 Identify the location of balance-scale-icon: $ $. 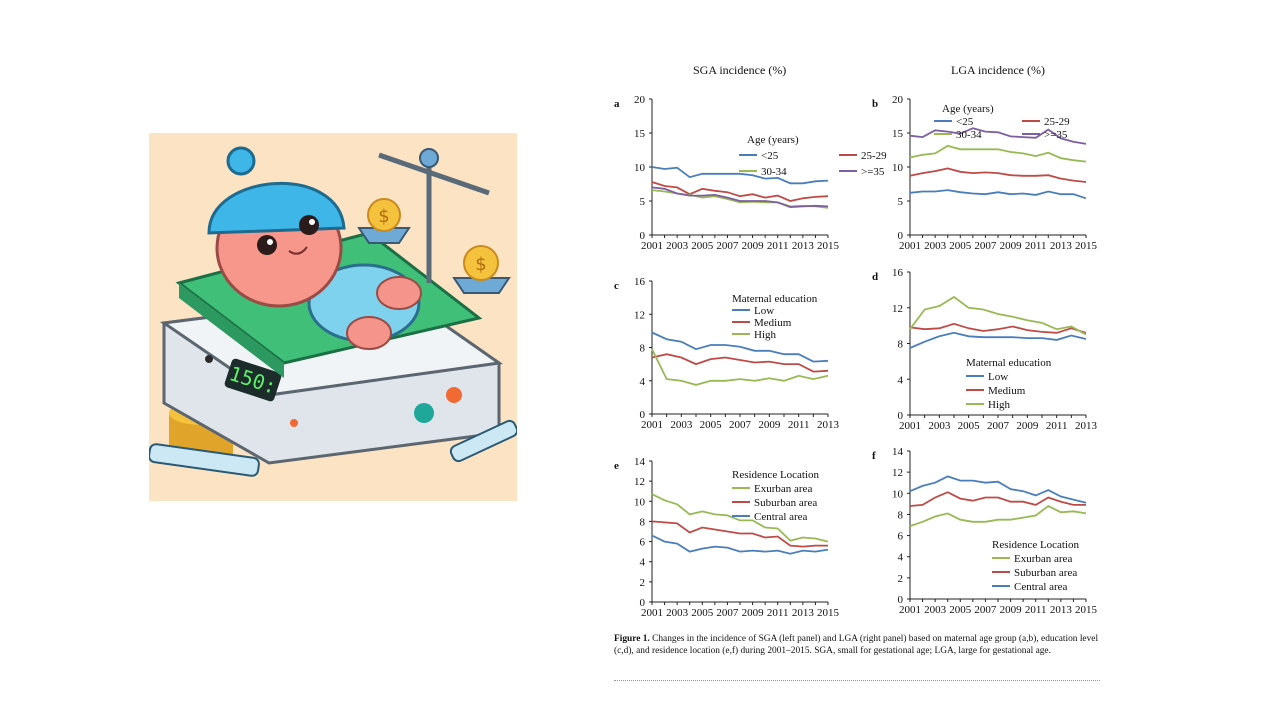
(434, 221).